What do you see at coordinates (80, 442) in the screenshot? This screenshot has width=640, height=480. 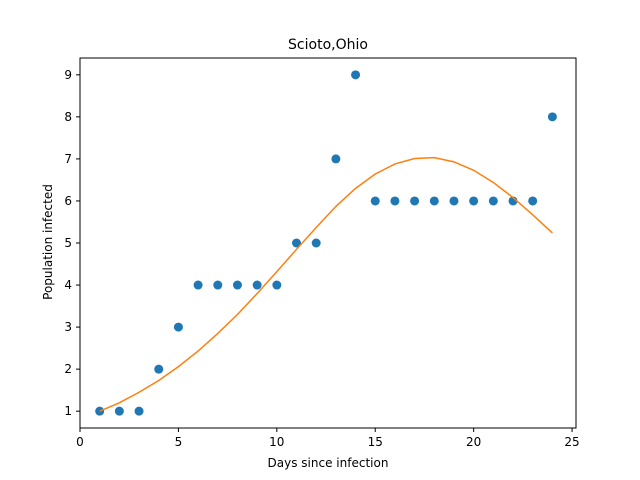 I see `x-tick-label: 0` at bounding box center [80, 442].